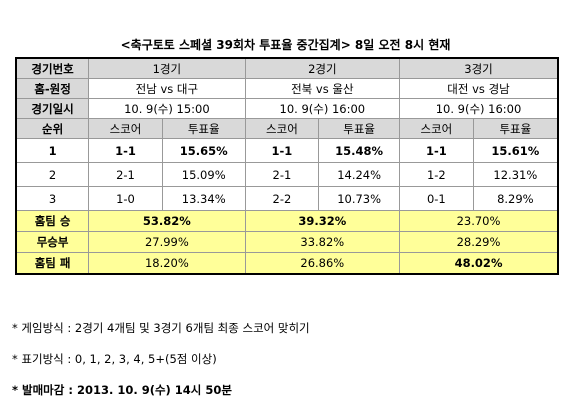 Image resolution: width=571 pixels, height=410 pixels. I want to click on rank-row: 2 2-1 15.09% 2-1 14.24% 1-2 12.31%, so click(287, 174).